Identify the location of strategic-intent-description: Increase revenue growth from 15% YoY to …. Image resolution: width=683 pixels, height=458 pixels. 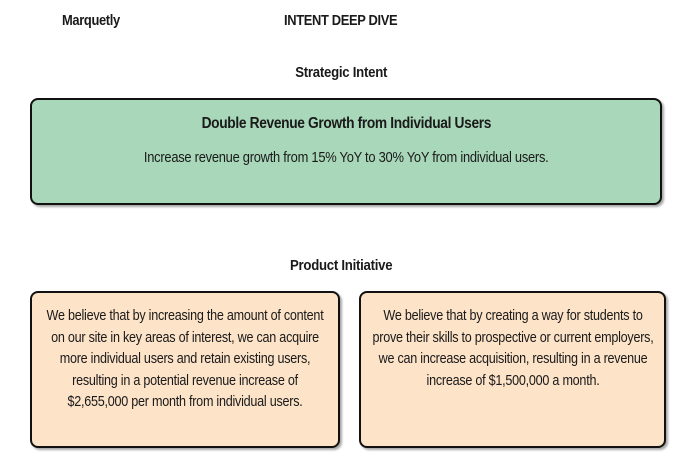
(346, 157).